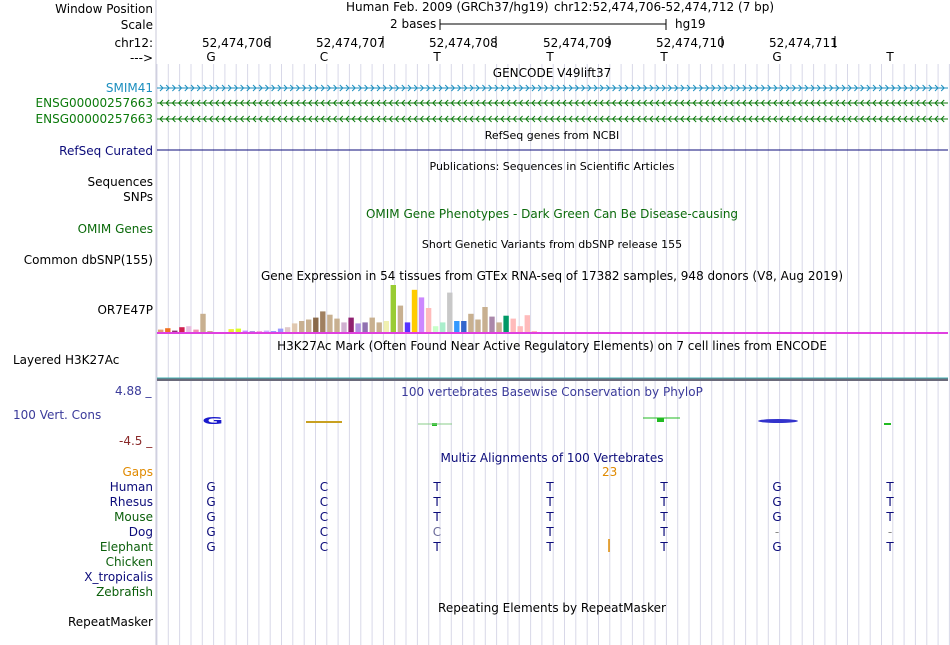 This screenshot has width=950, height=645. Describe the element at coordinates (94, 103) in the screenshot. I see `gene-label-ensg-1: ENSG00000257663` at that location.